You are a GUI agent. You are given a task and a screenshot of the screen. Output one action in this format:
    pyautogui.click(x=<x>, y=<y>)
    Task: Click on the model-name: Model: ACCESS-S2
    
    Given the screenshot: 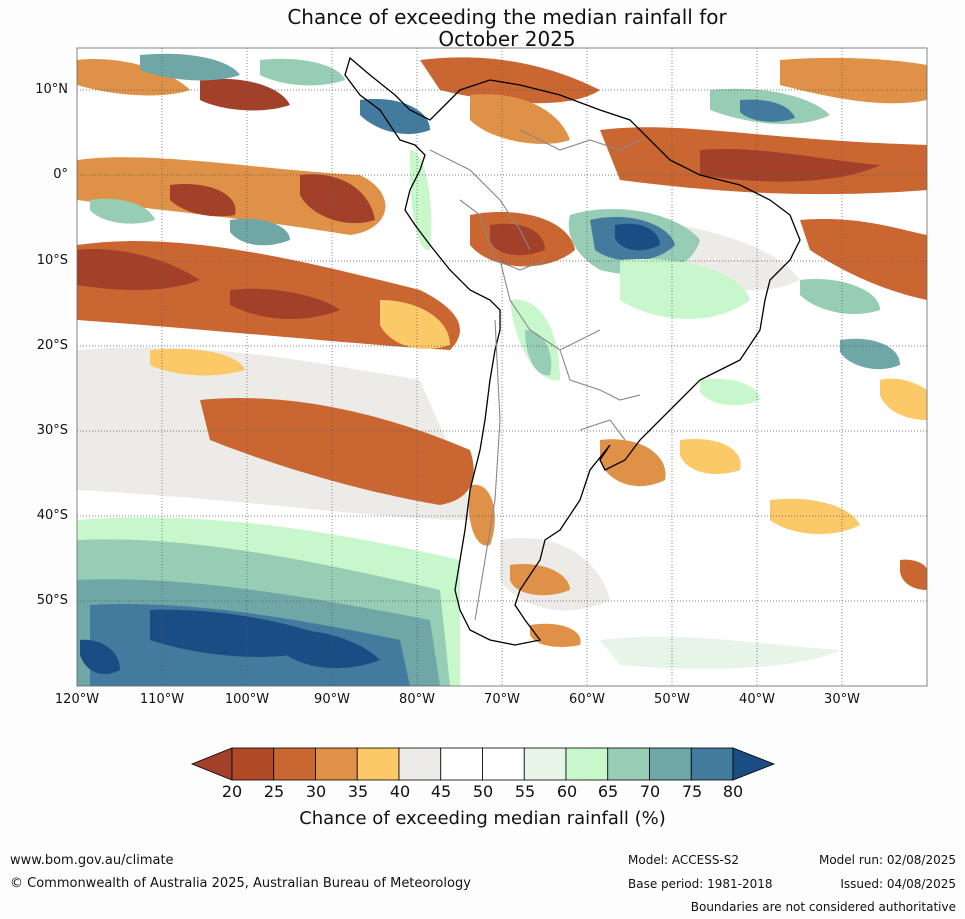 What is the action you would take?
    pyautogui.click(x=684, y=860)
    